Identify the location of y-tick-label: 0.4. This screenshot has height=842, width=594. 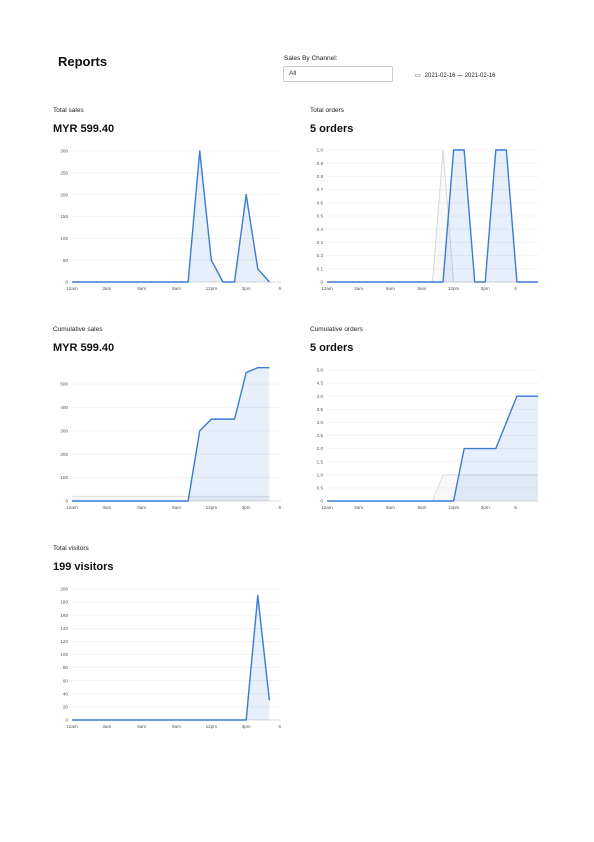
(320, 229).